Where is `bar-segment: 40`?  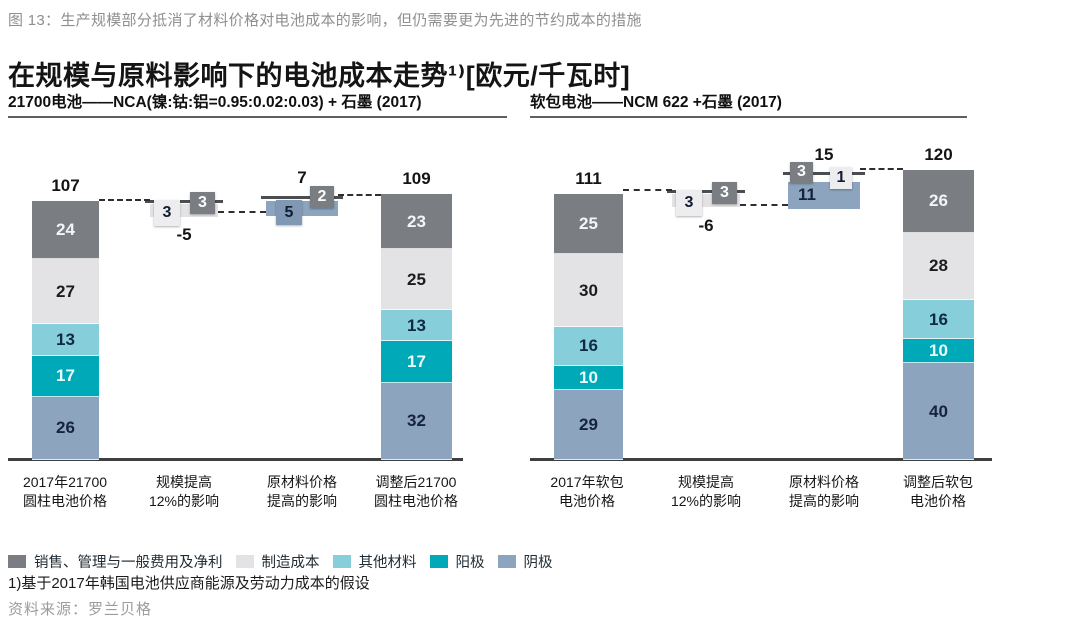 bar-segment: 40 is located at coordinates (938, 411).